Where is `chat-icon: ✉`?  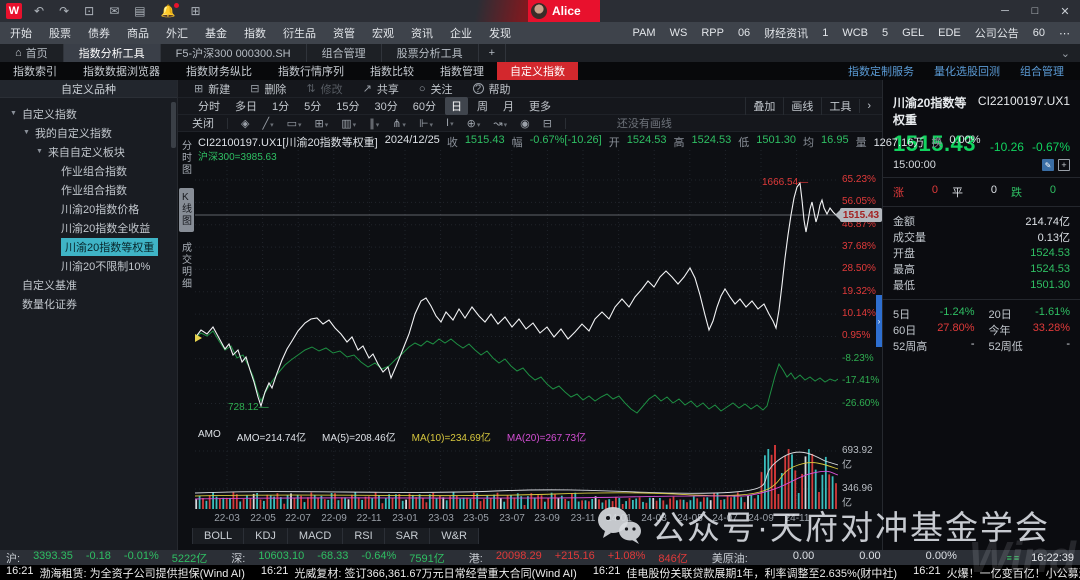 chat-icon: ✉ is located at coordinates (114, 11).